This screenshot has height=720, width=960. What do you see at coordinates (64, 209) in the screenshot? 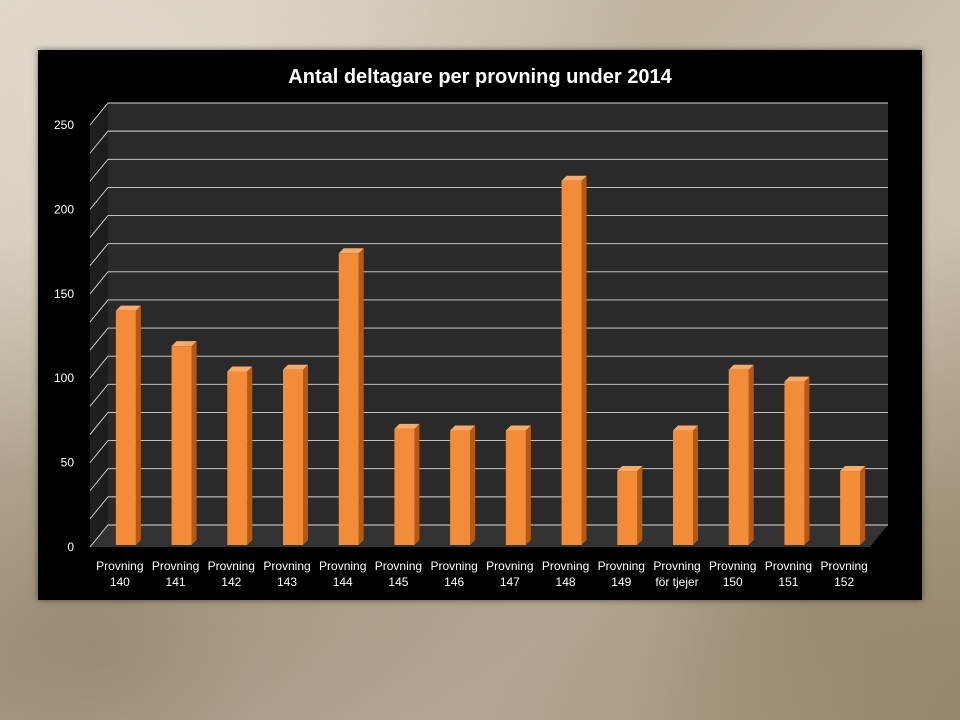
I see `y-tick-label: 200` at bounding box center [64, 209].